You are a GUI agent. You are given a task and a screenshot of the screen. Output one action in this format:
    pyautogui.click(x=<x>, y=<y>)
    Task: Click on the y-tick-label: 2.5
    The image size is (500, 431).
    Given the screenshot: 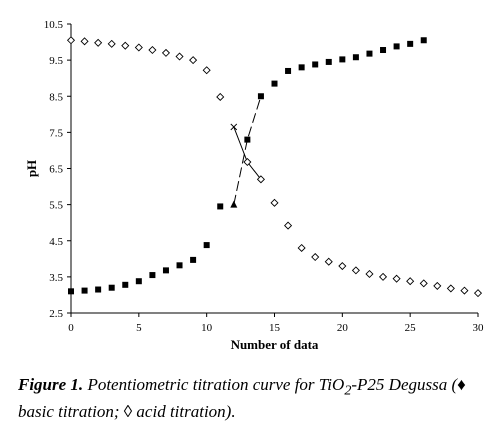 What is the action you would take?
    pyautogui.click(x=56, y=314)
    